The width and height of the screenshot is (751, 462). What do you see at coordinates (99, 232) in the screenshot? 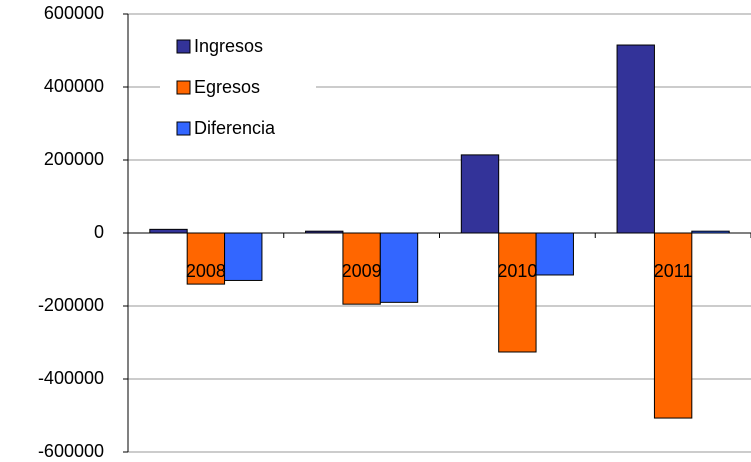
I see `y-tick-label: 0` at bounding box center [99, 232].